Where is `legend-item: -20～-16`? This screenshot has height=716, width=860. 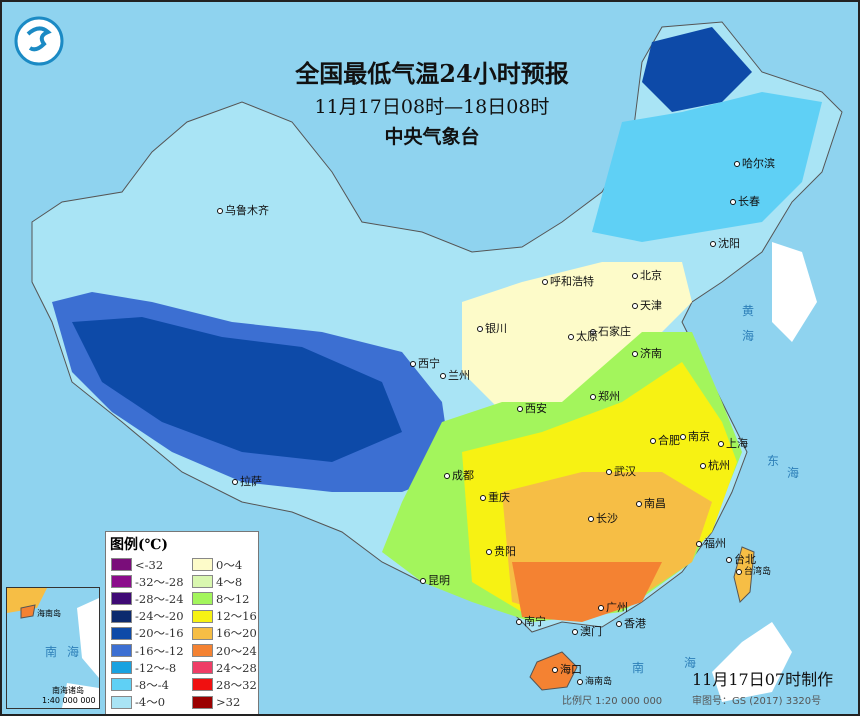
legend-item: -20～-16 is located at coordinates (147, 633).